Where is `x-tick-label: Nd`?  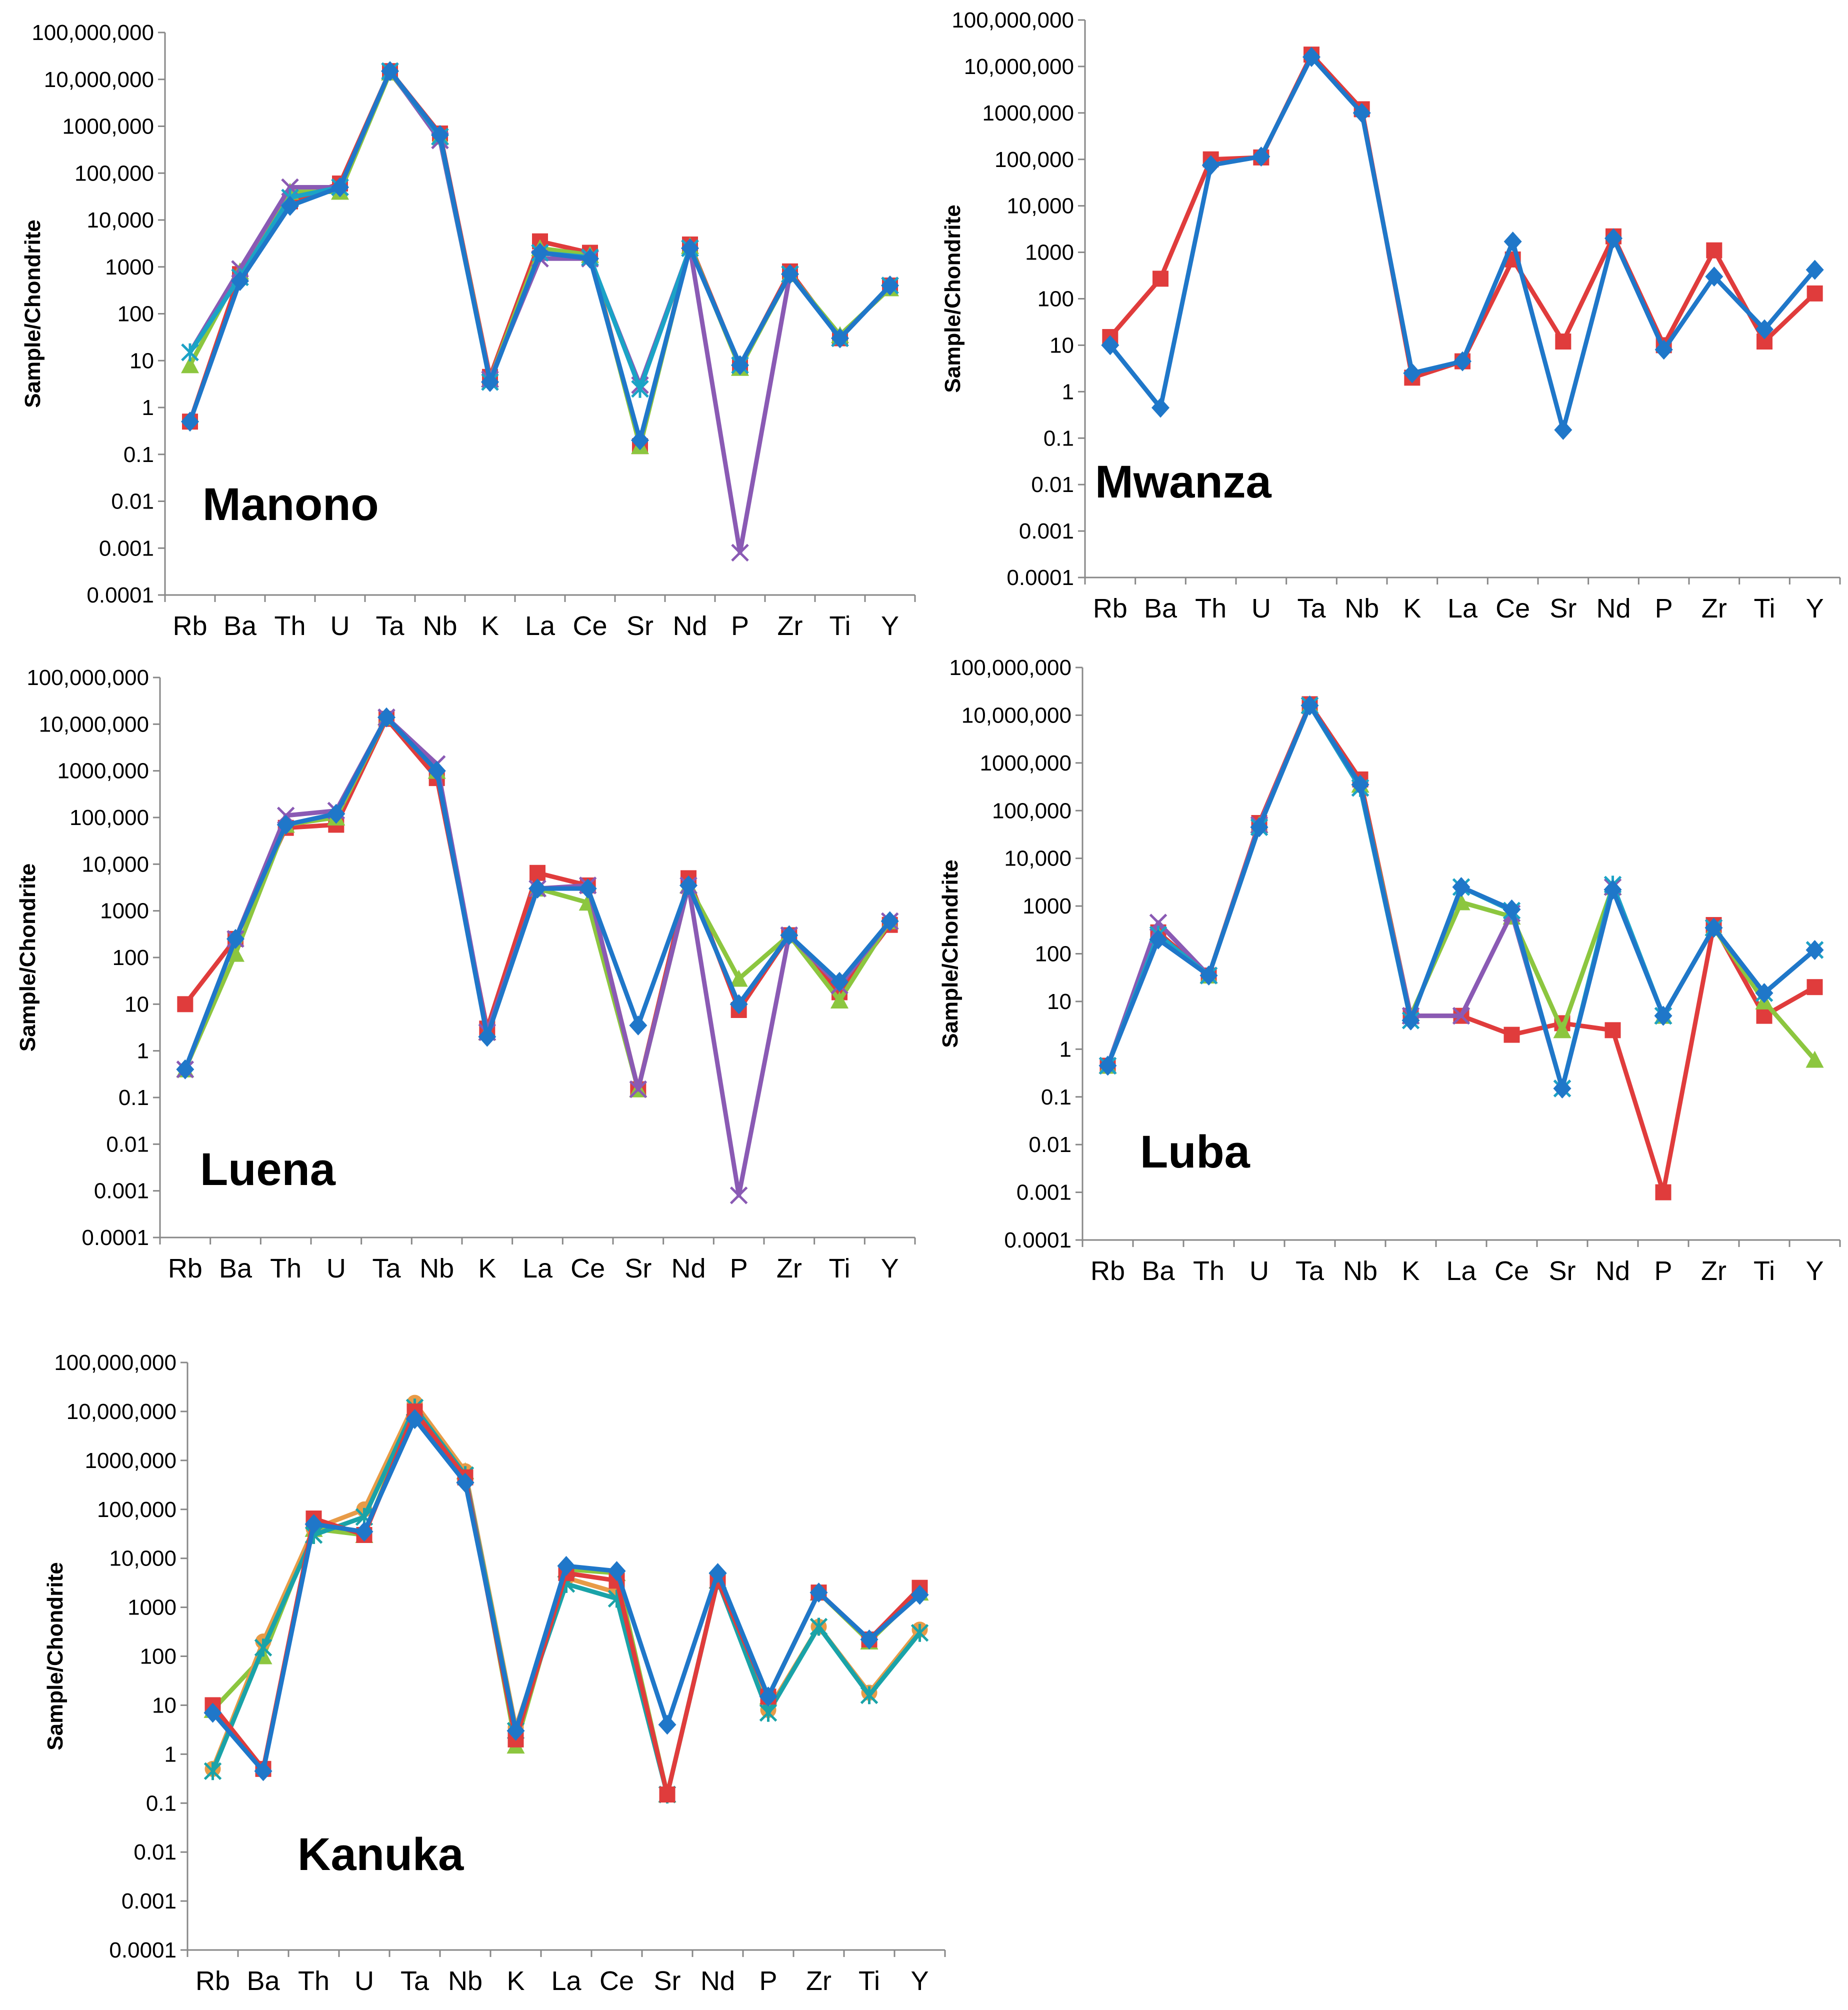 x-tick-label: Nd is located at coordinates (1613, 1271).